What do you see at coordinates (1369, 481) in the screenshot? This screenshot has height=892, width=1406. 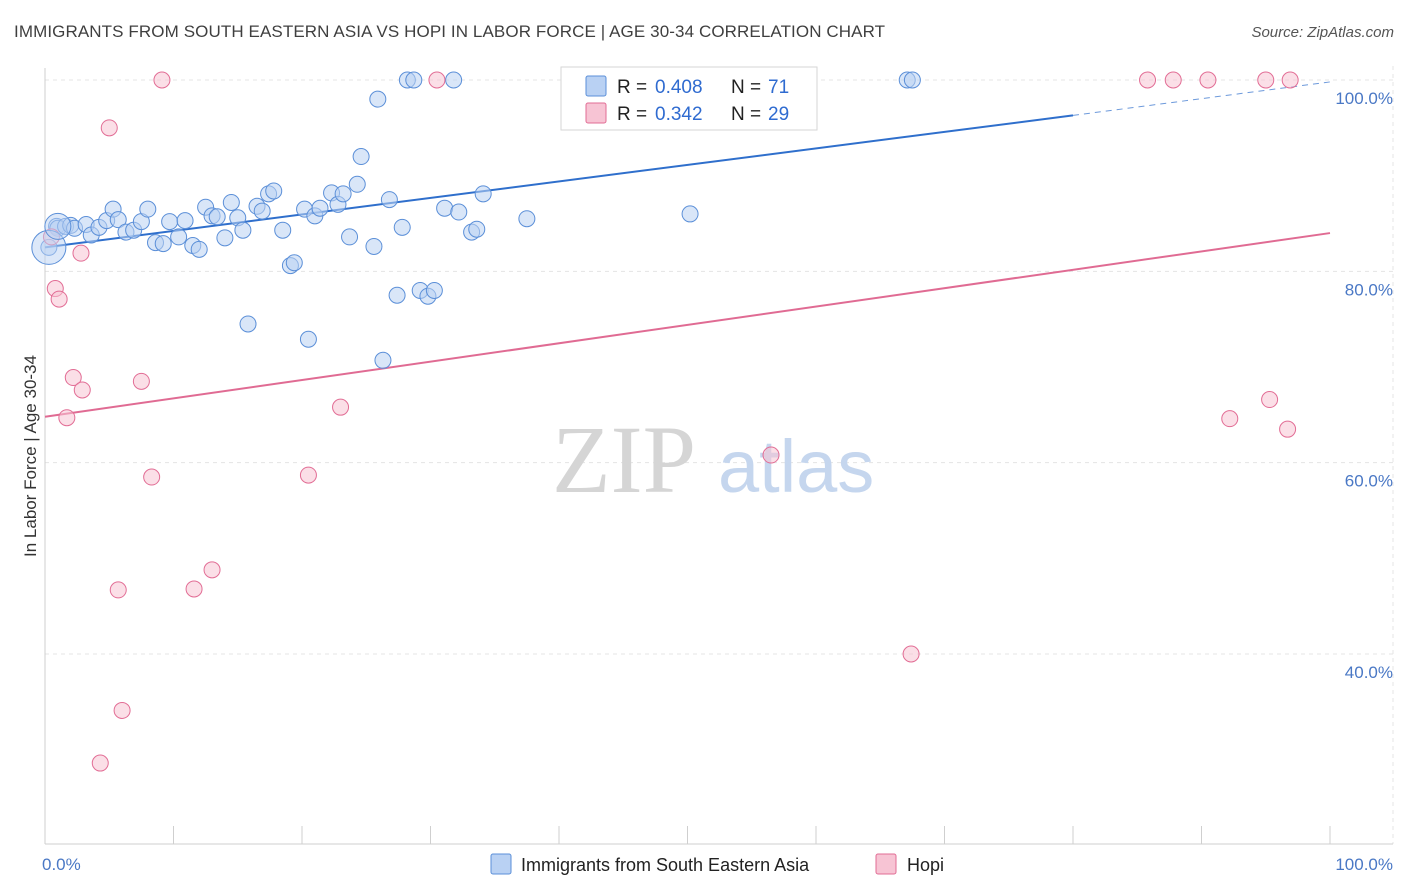 I see `y-tick-label: 60.0%` at bounding box center [1369, 481].